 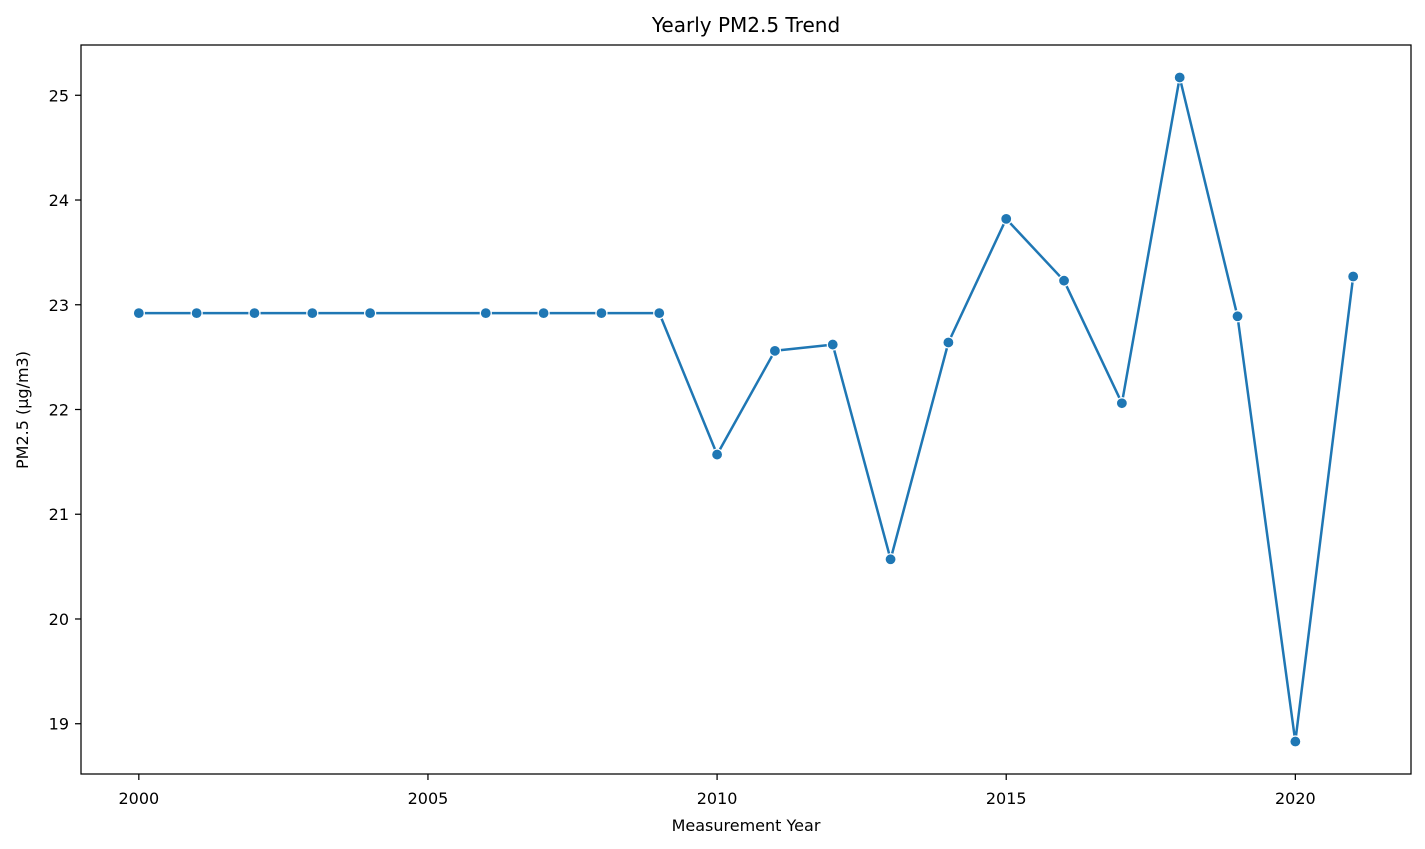 I want to click on y-tick-label: 24, so click(x=59, y=200).